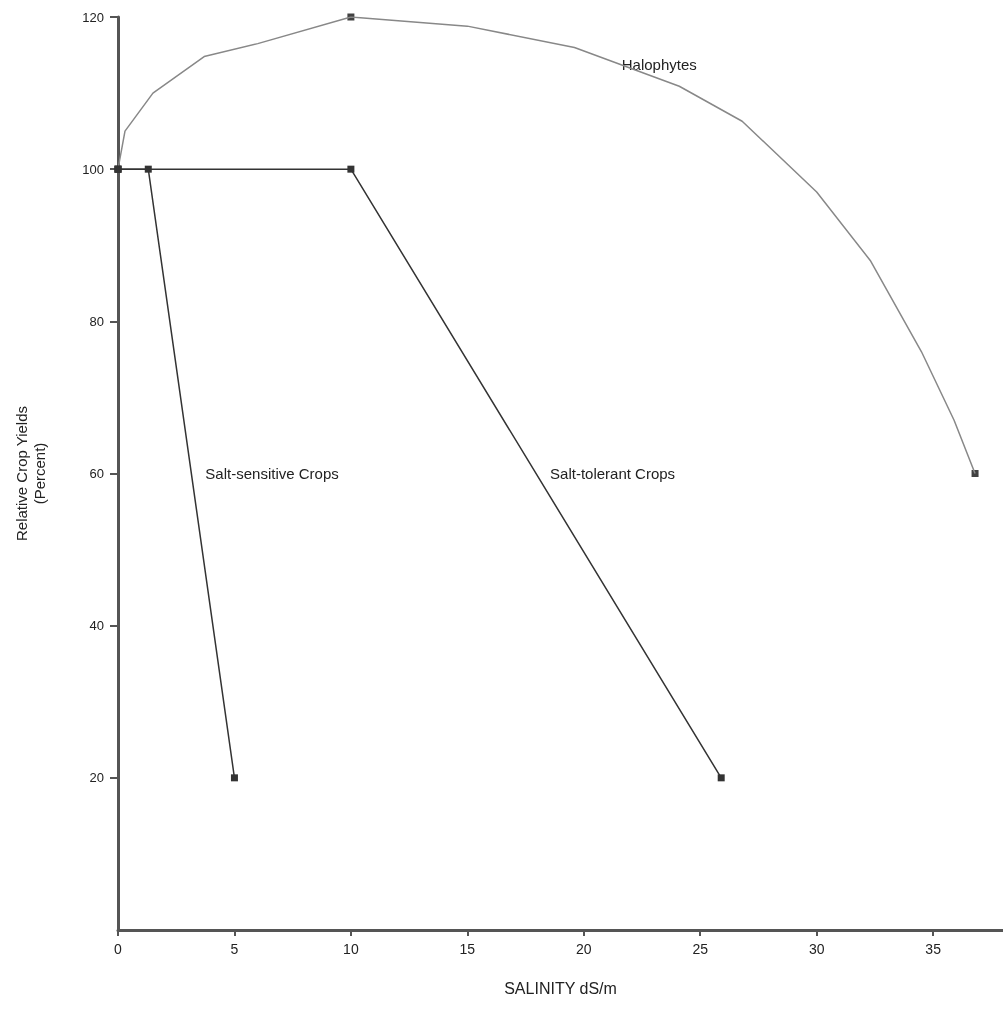  Describe the element at coordinates (96, 473) in the screenshot. I see `y-tick-label: 60` at that location.